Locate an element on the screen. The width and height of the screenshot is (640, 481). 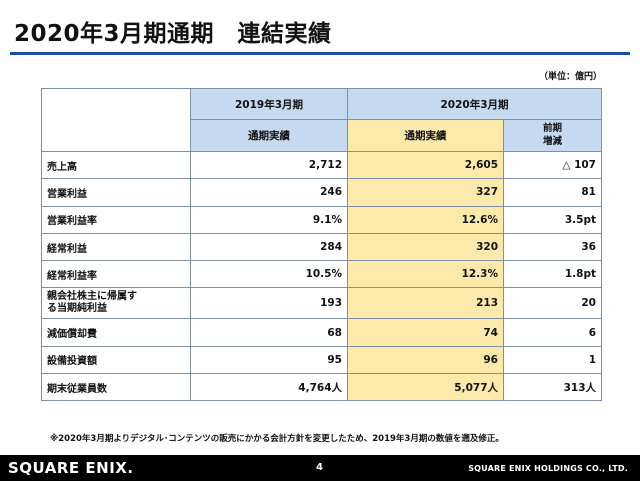
cell-fy2020: 74 is located at coordinates (425, 332).